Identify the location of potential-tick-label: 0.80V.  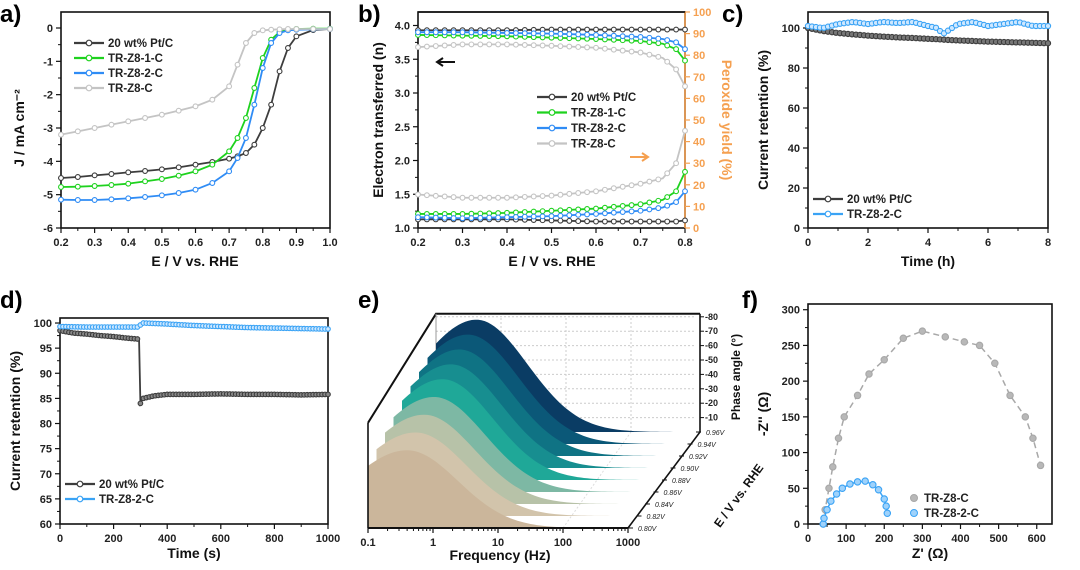
(648, 529).